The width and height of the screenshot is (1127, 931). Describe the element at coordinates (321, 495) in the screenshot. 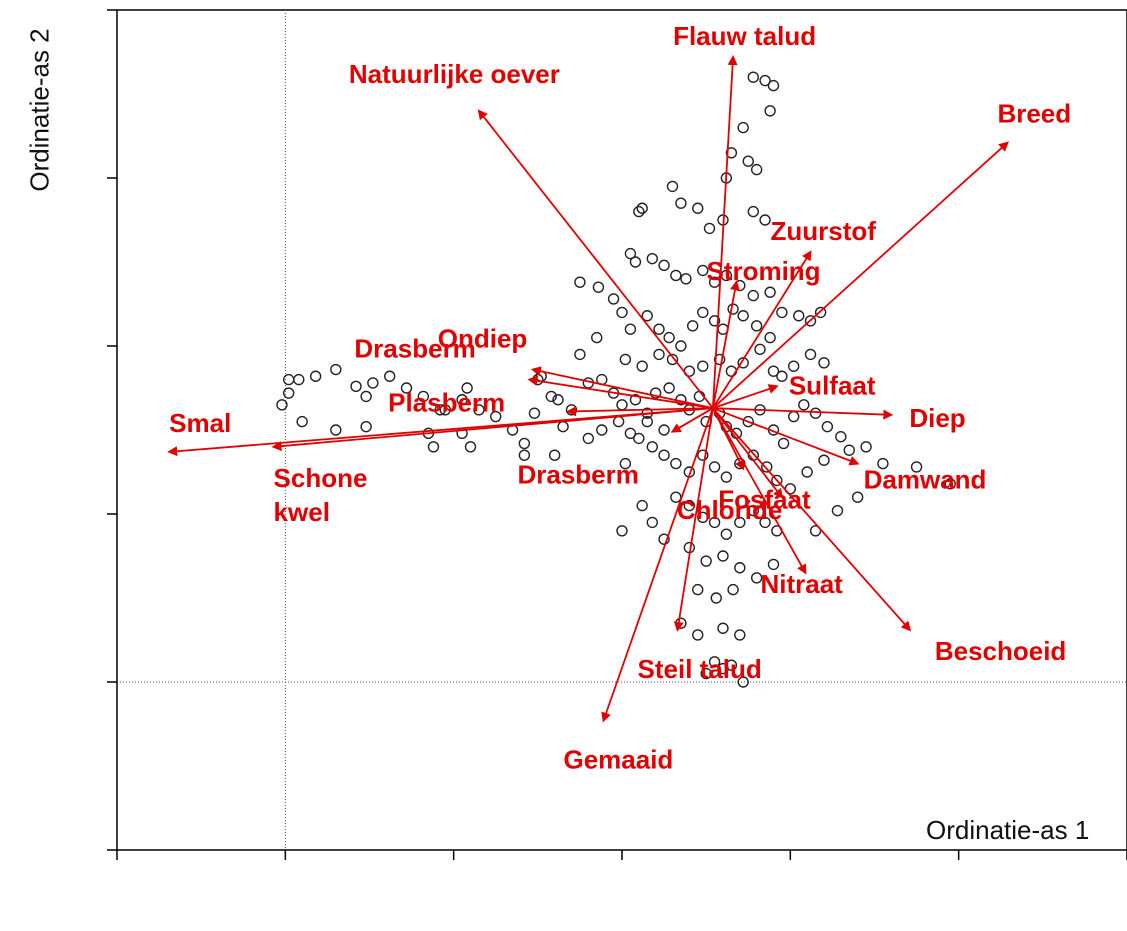

I see `vector-label: Schone kwel` at that location.